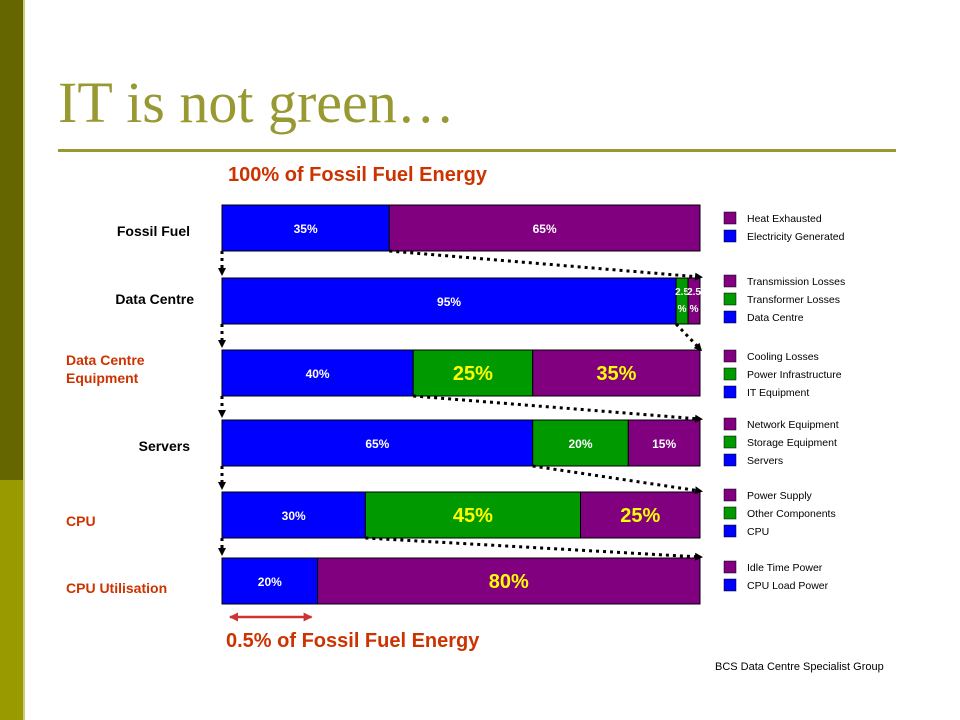 The image size is (960, 720). What do you see at coordinates (780, 496) in the screenshot?
I see `legend-label: Power Supply` at bounding box center [780, 496].